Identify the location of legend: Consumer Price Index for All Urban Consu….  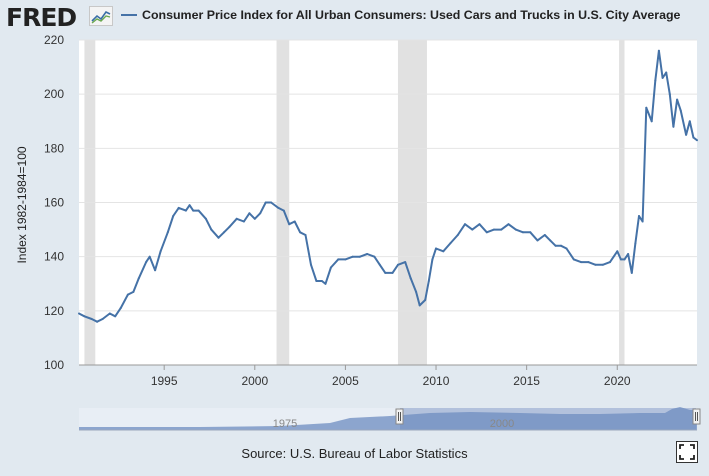
(400, 15).